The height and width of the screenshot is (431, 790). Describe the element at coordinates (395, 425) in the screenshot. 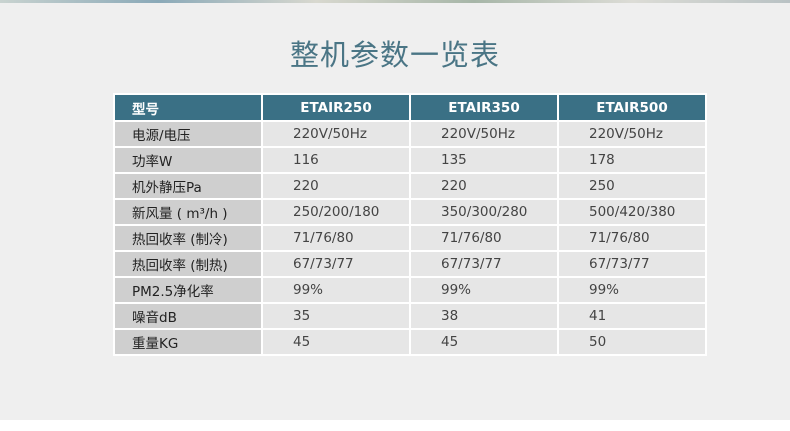

I see `bottom-margin` at that location.